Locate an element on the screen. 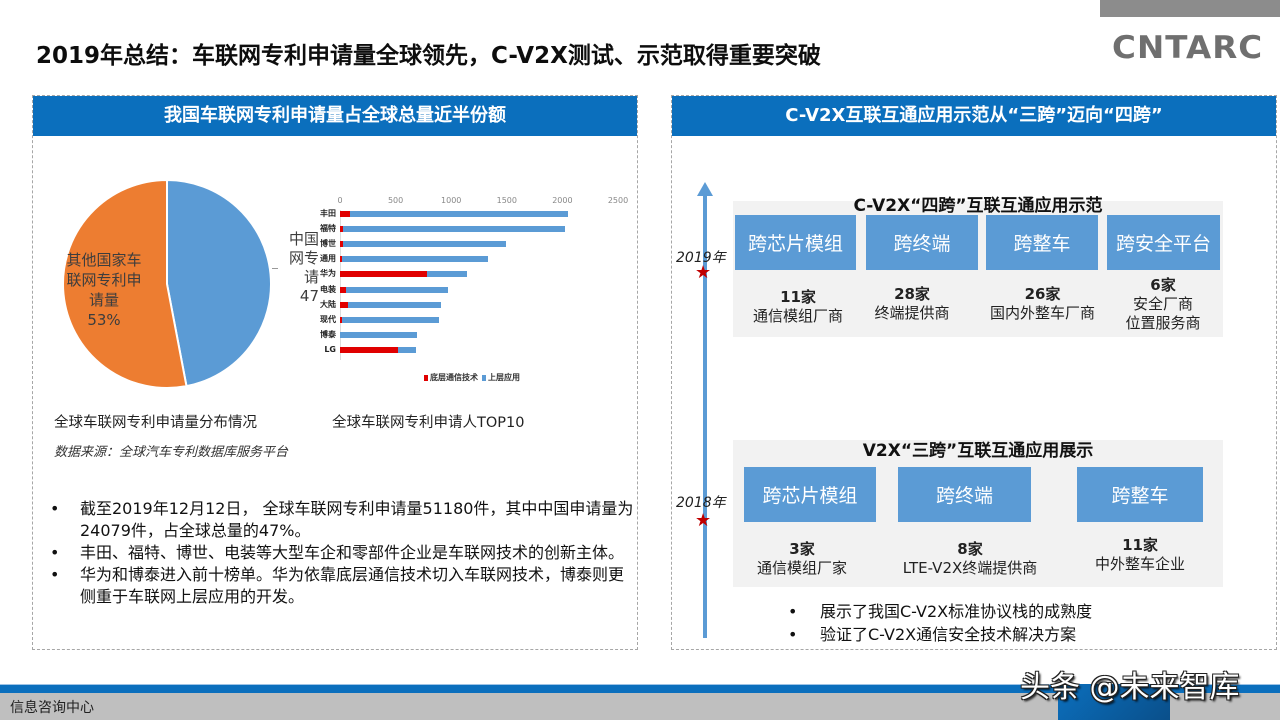 The height and width of the screenshot is (720, 1280). right-bullet-item: • 展示了我国C-V2X标准协议栈的成熟度 is located at coordinates (940, 611).